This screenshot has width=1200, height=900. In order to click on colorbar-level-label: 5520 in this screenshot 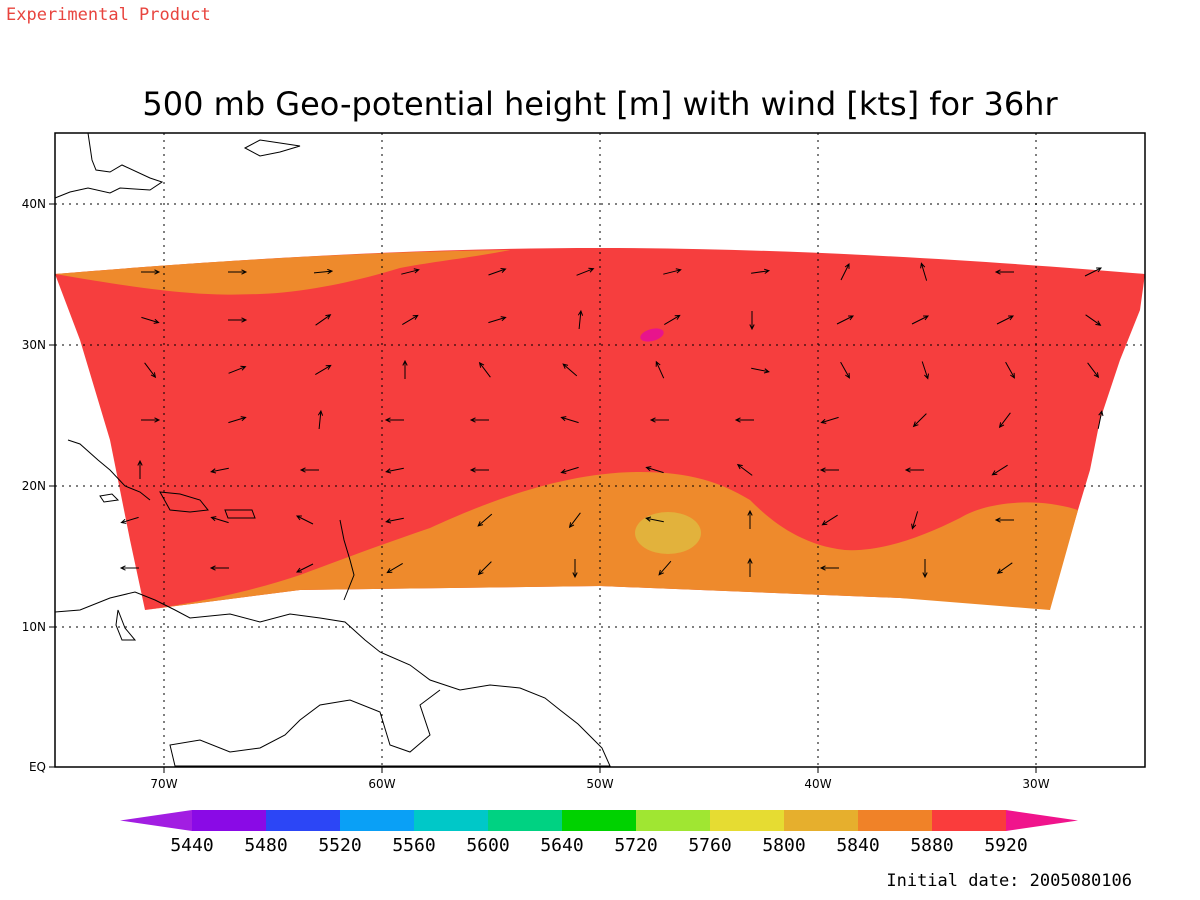, I will do `click(339, 845)`.